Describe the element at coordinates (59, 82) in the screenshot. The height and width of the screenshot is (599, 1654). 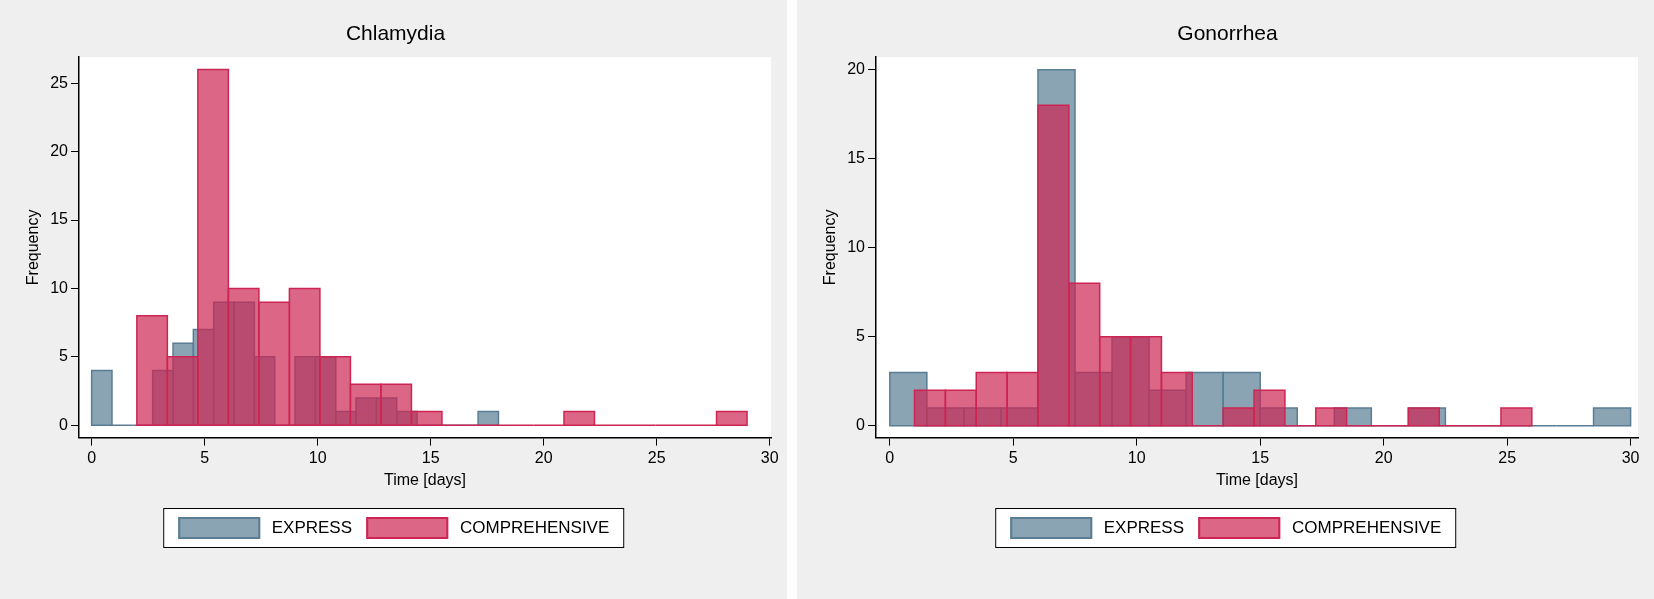
I see `y-tick-label: 25` at that location.